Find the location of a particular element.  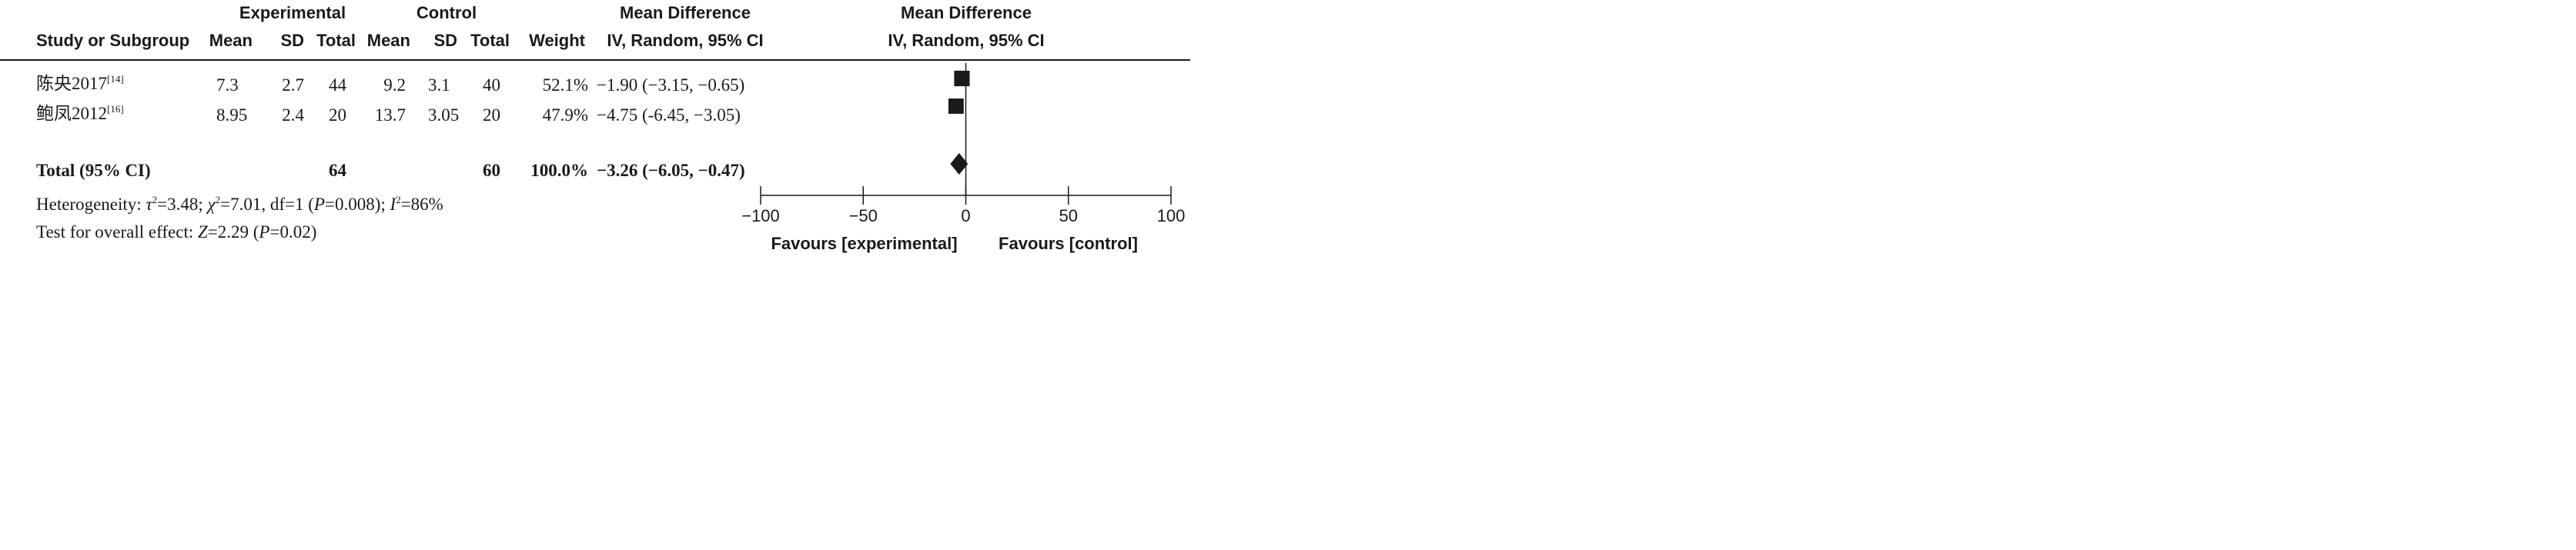

total-experimental: 64 is located at coordinates (337, 170).